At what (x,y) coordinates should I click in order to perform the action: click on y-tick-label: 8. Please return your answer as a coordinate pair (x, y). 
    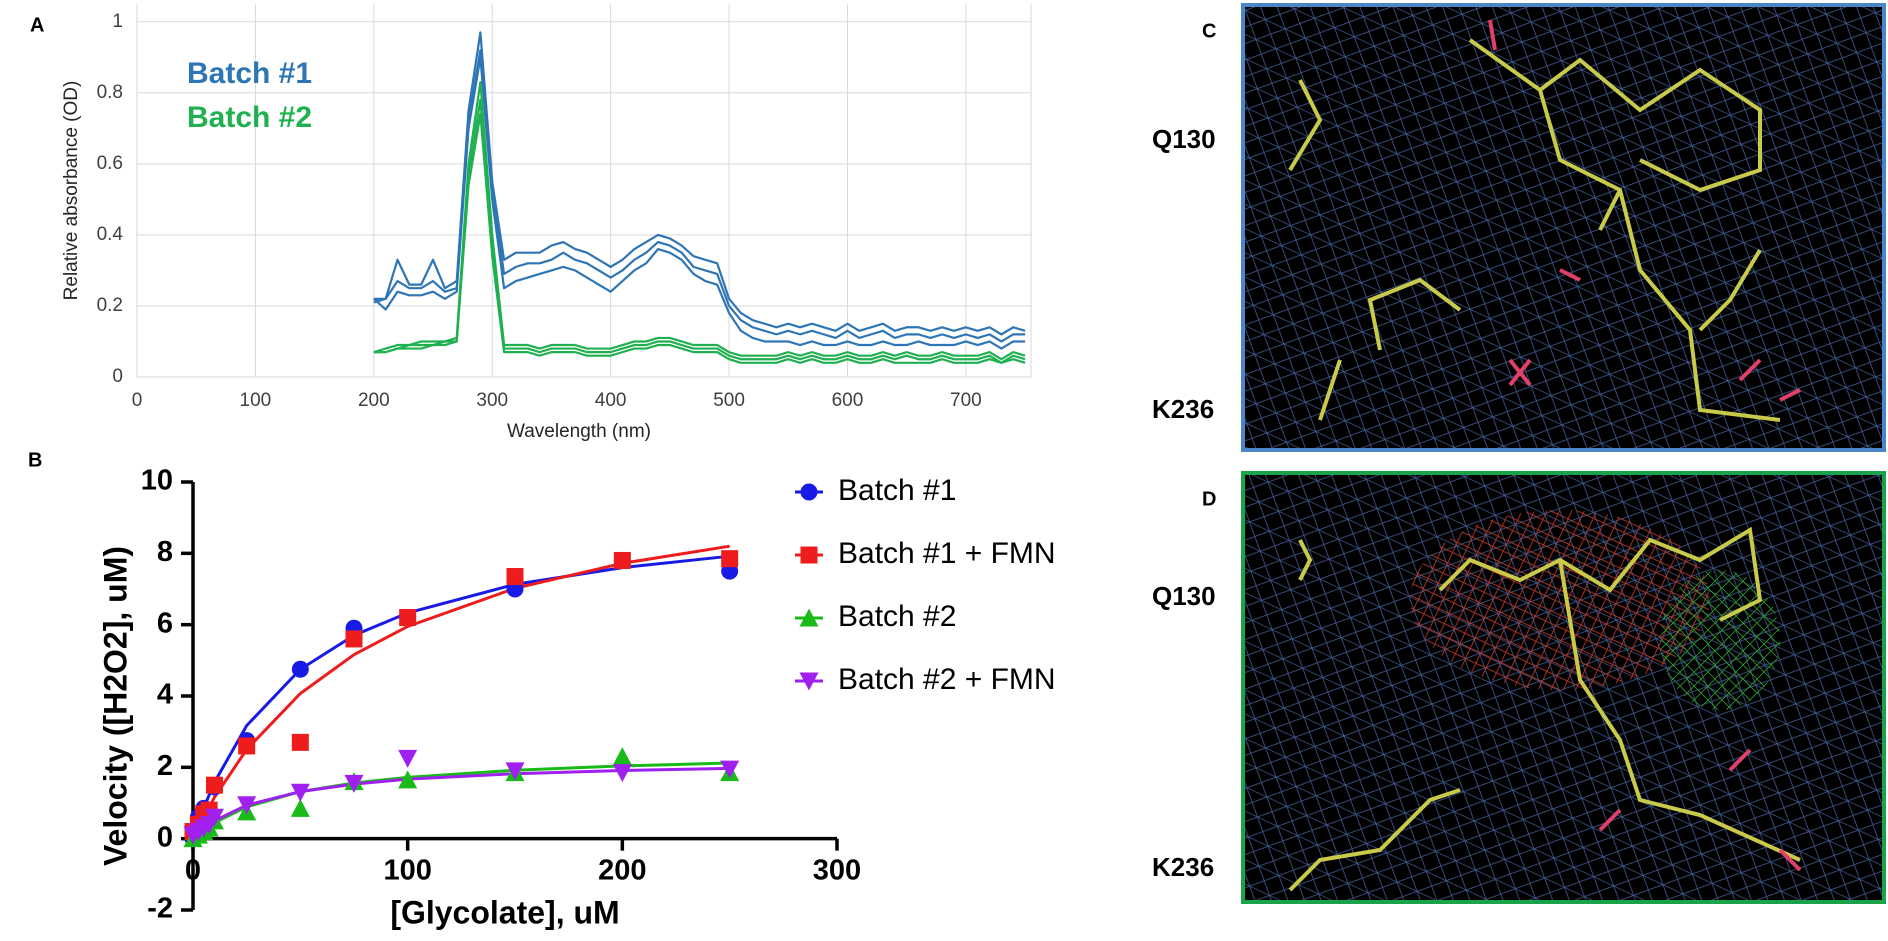
    Looking at the image, I should click on (165, 552).